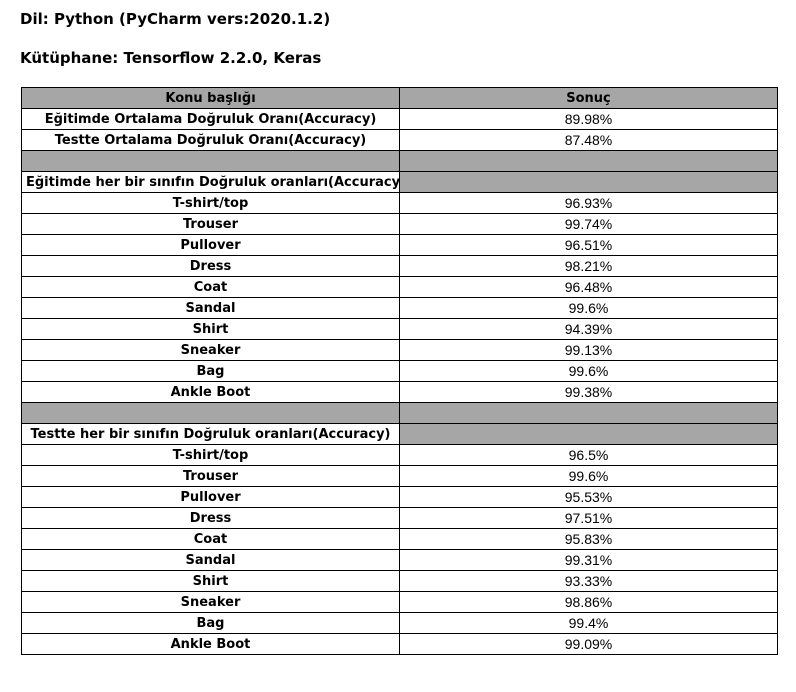 Image resolution: width=796 pixels, height=692 pixels. Describe the element at coordinates (588, 539) in the screenshot. I see `class-accuracy-value: 95.83%` at that location.